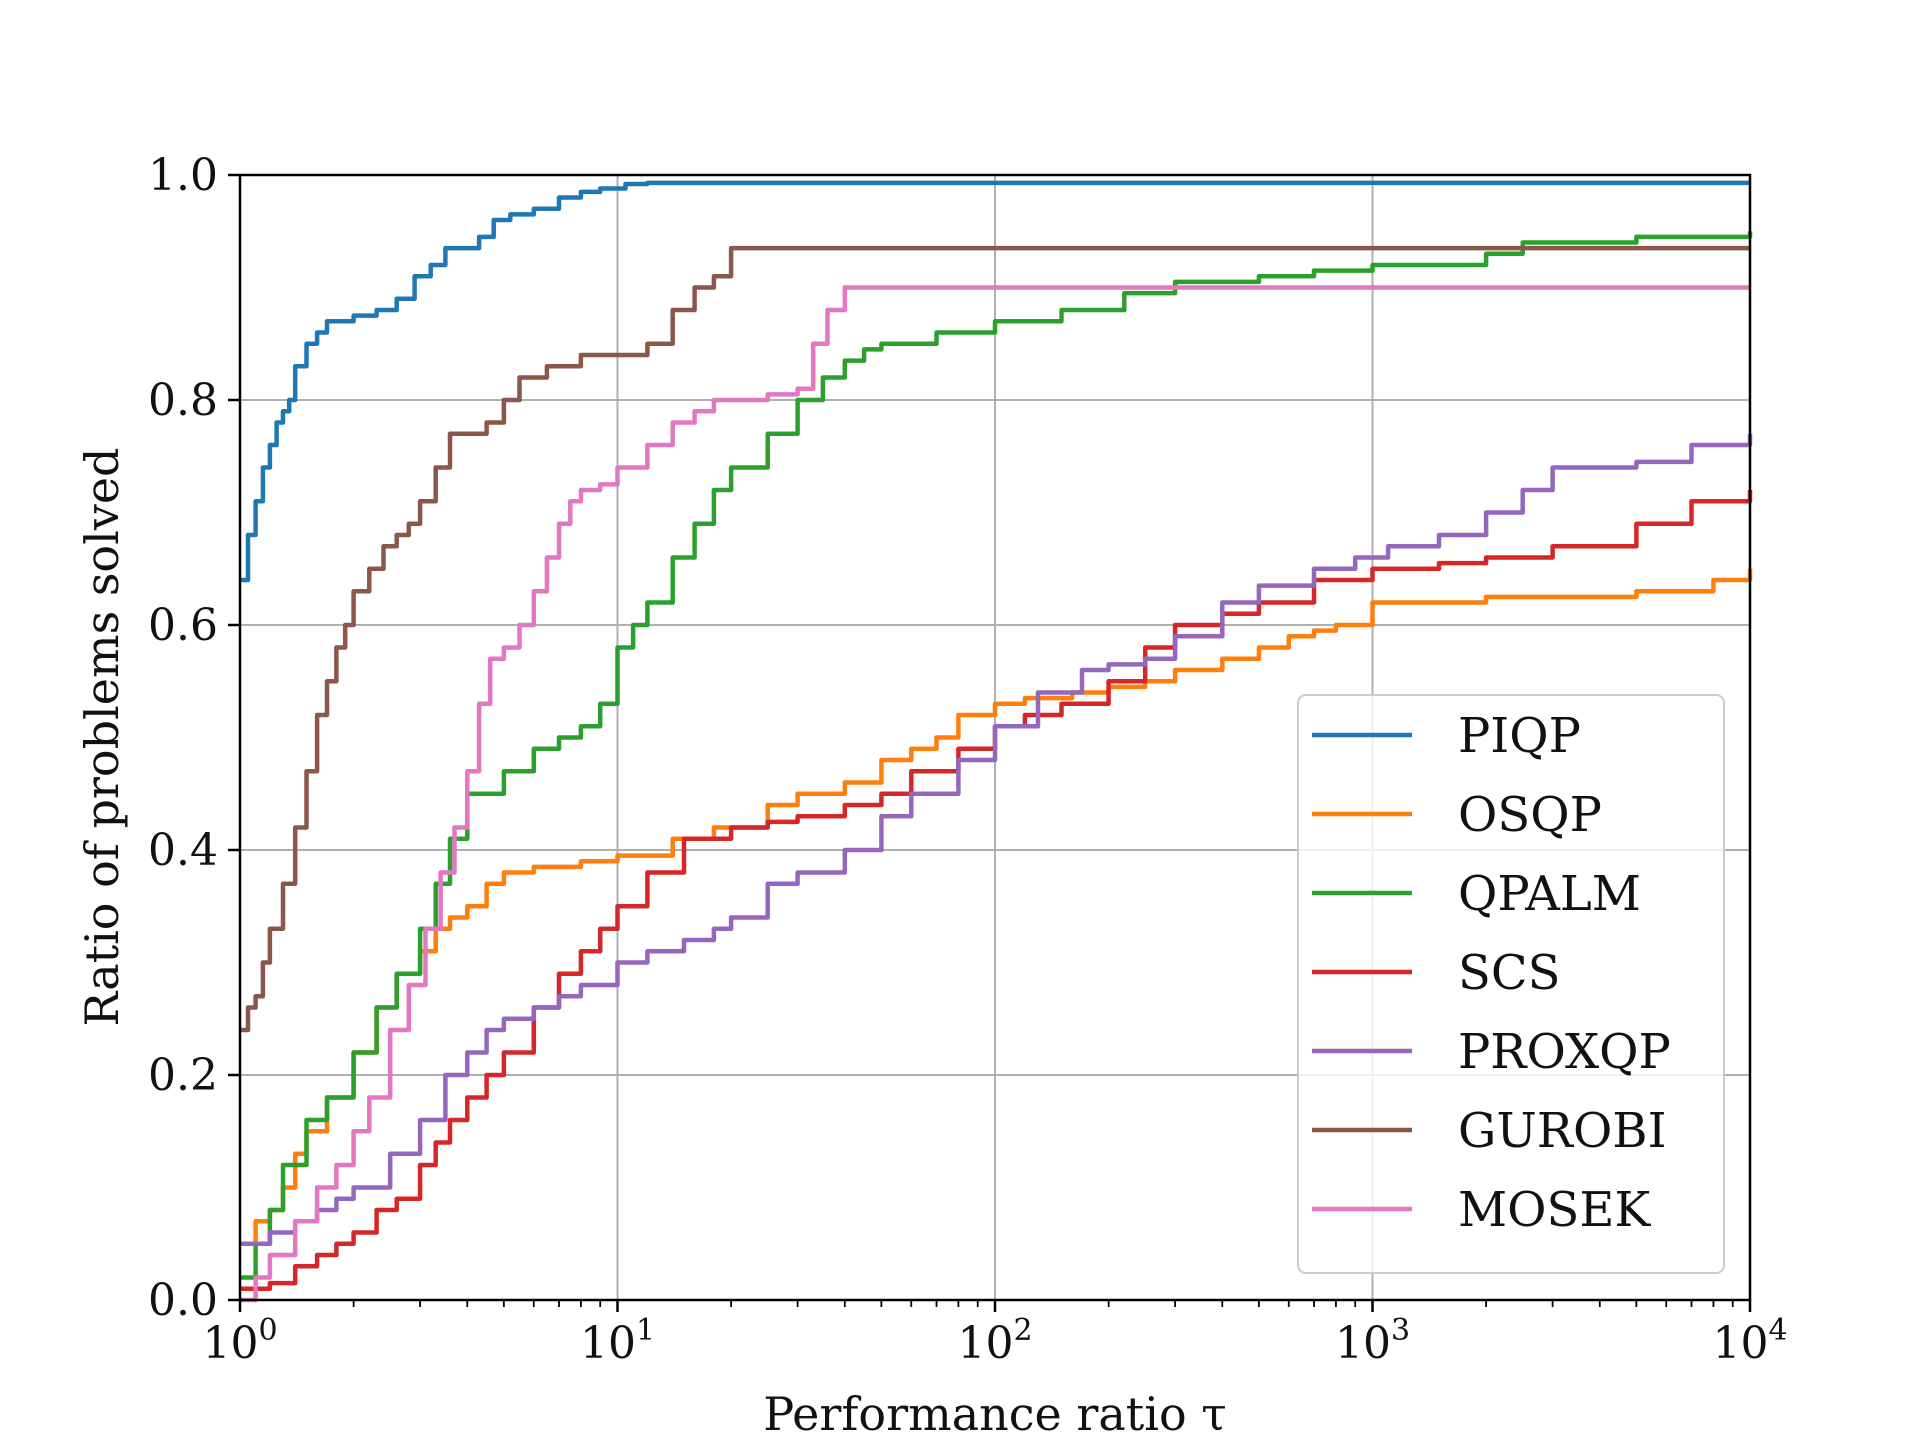 This screenshot has height=1440, width=1920. What do you see at coordinates (239, 1341) in the screenshot?
I see `x-tick-label: 10⁰` at bounding box center [239, 1341].